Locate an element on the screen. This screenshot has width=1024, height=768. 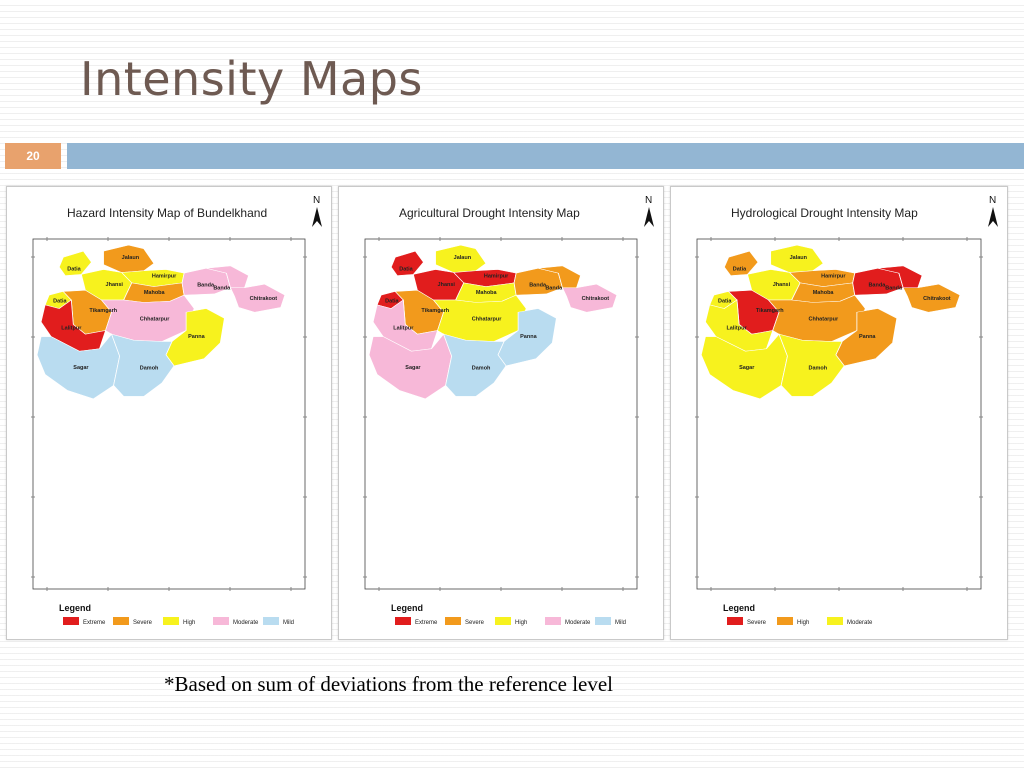
map-title: Hydrological Drought Intensity Map is located at coordinates (824, 213).